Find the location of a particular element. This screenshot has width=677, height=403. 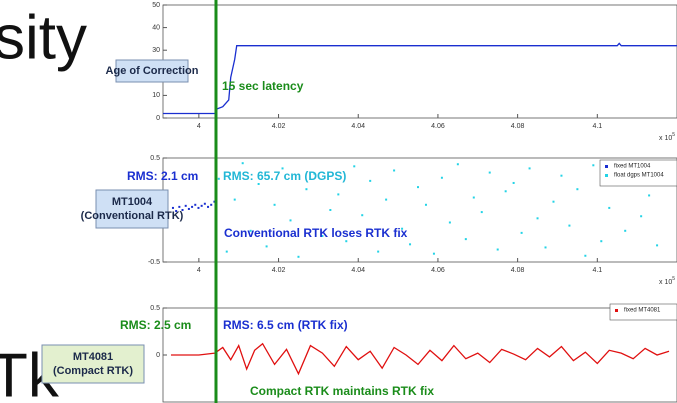

x-tick-label: 4.1 is located at coordinates (597, 126).